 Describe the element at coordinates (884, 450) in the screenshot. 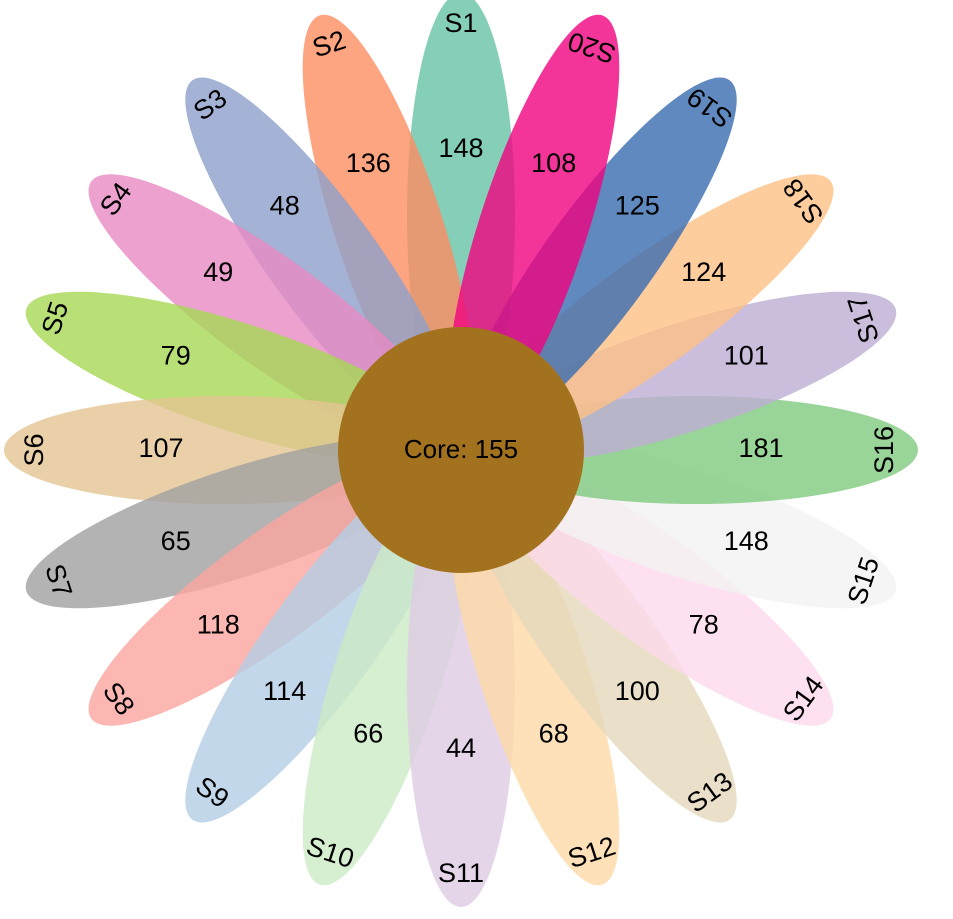

I see `petal-name-s16: S16` at that location.